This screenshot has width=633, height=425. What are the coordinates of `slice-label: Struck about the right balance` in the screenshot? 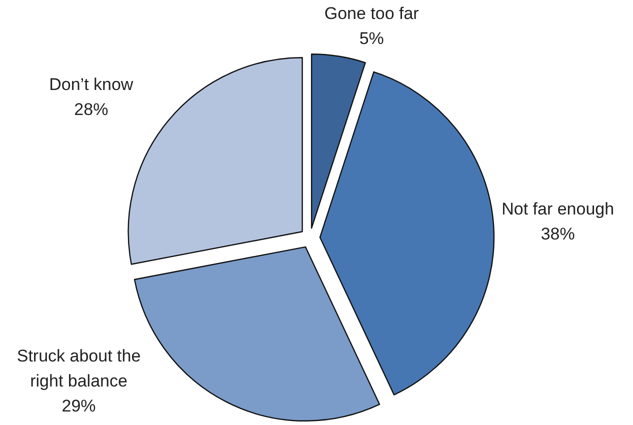 It's located at (78, 368).